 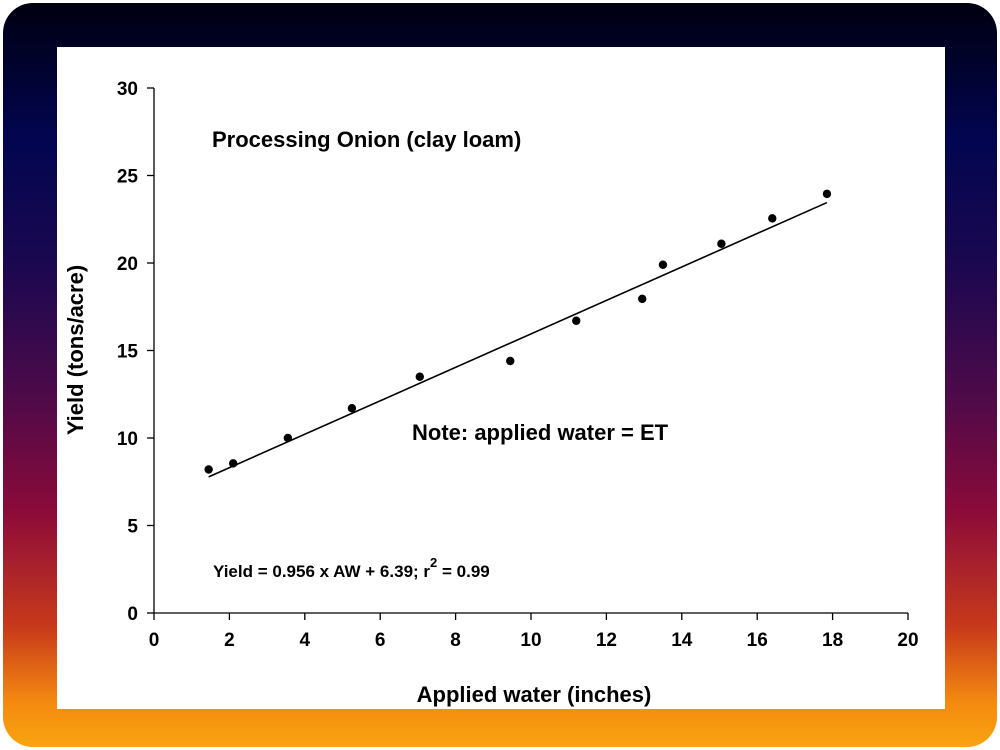 What do you see at coordinates (128, 352) in the screenshot?
I see `y-tick-label: 15` at bounding box center [128, 352].